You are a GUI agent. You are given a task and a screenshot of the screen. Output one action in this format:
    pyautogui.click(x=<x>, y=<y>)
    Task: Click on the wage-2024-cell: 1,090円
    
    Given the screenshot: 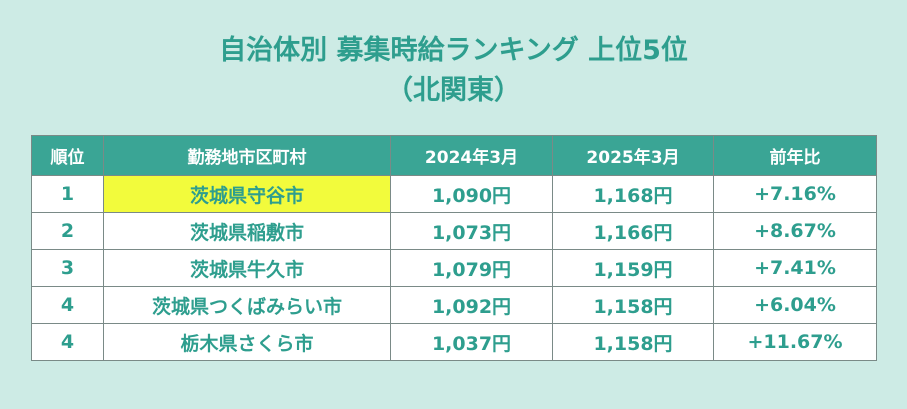 What is the action you would take?
    pyautogui.click(x=471, y=194)
    